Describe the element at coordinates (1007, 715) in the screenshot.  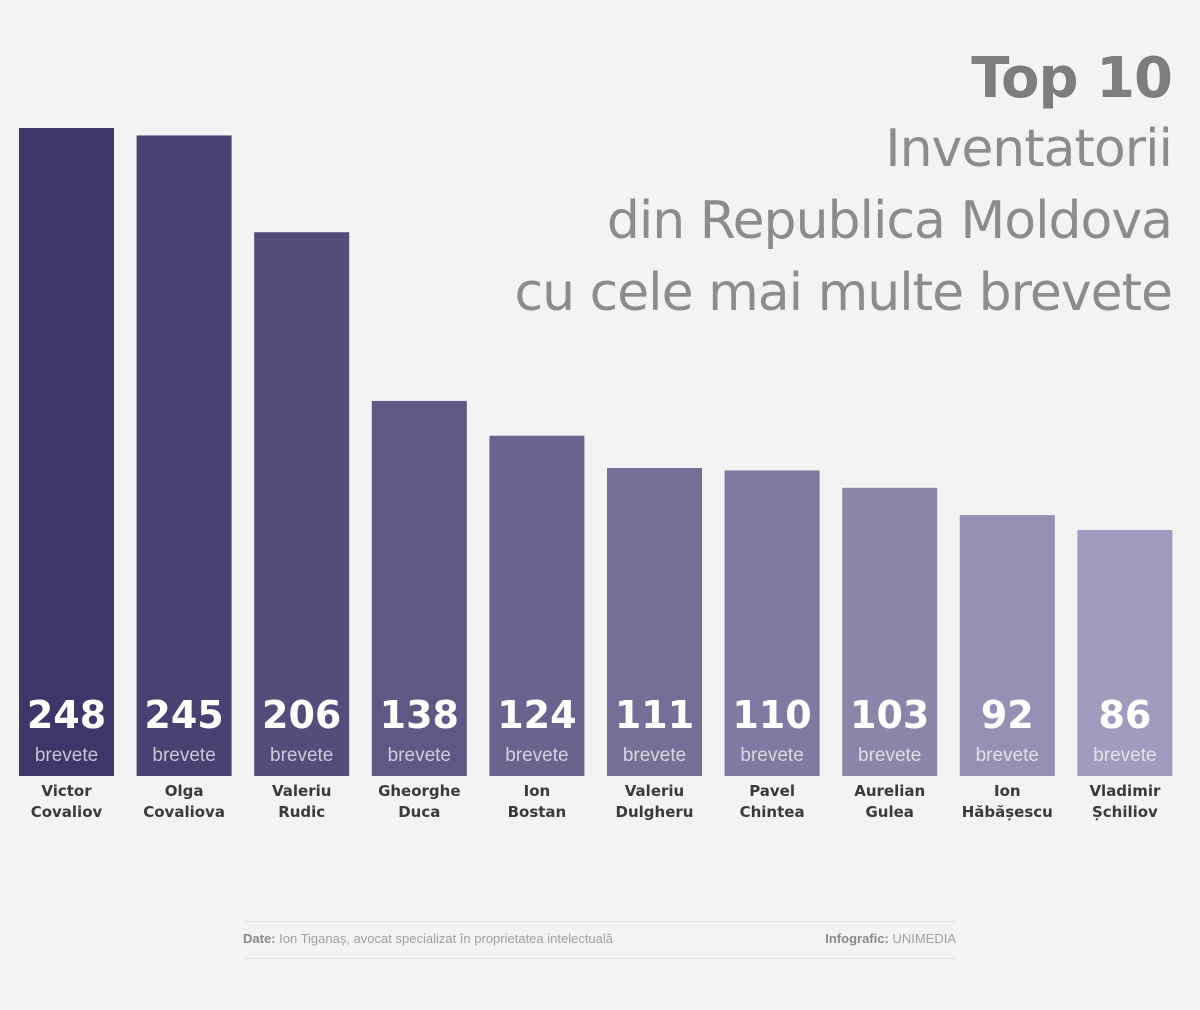
I see `bar-value-label: 92` at that location.